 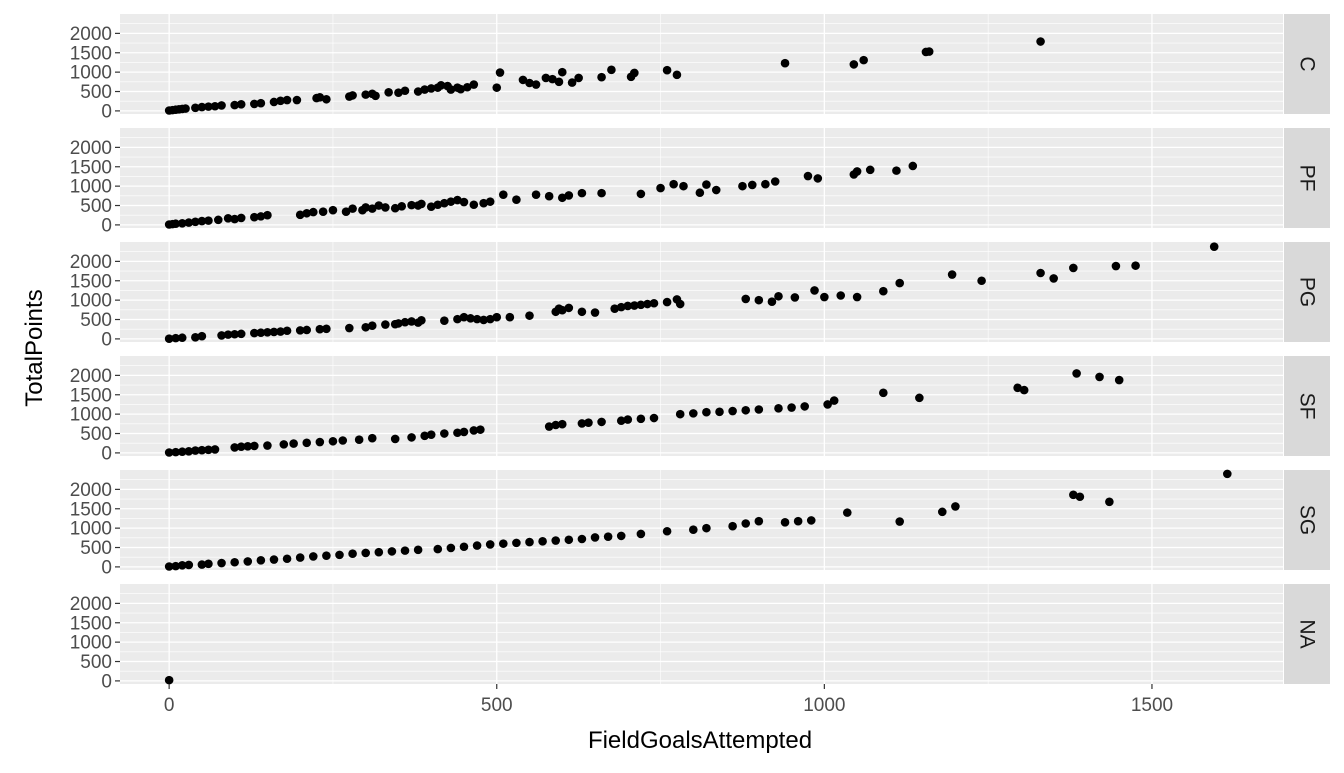 What do you see at coordinates (698, 520) in the screenshot?
I see `points-sg` at bounding box center [698, 520].